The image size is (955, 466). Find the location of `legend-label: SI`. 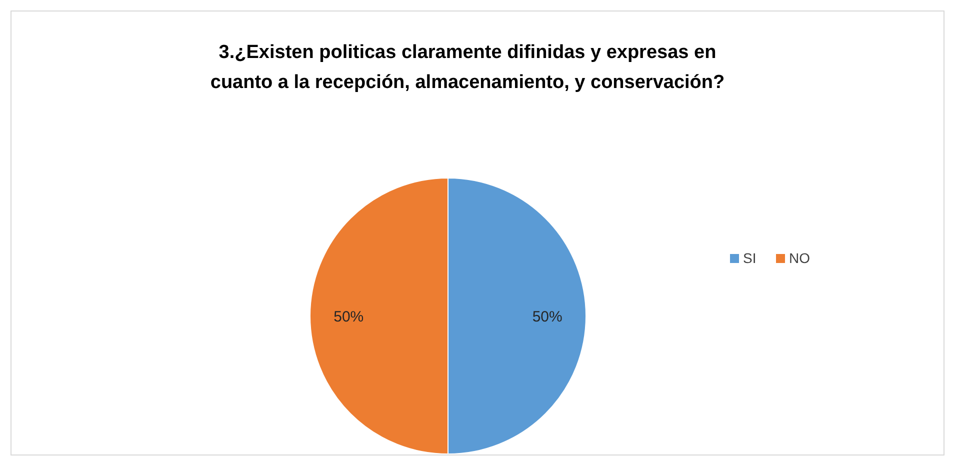

legend-label: SI is located at coordinates (749, 258).